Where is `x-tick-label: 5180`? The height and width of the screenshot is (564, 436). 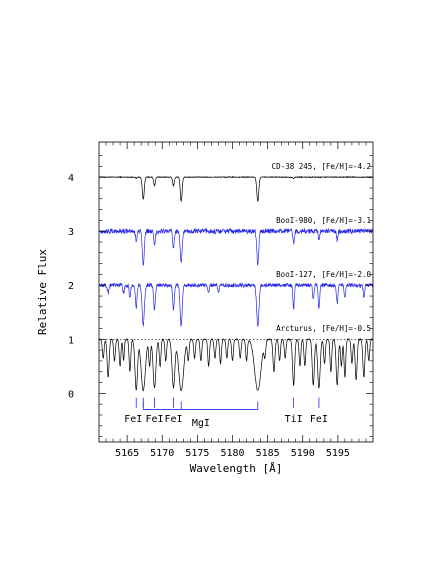
x-tick-label: 5180 is located at coordinates (232, 453).